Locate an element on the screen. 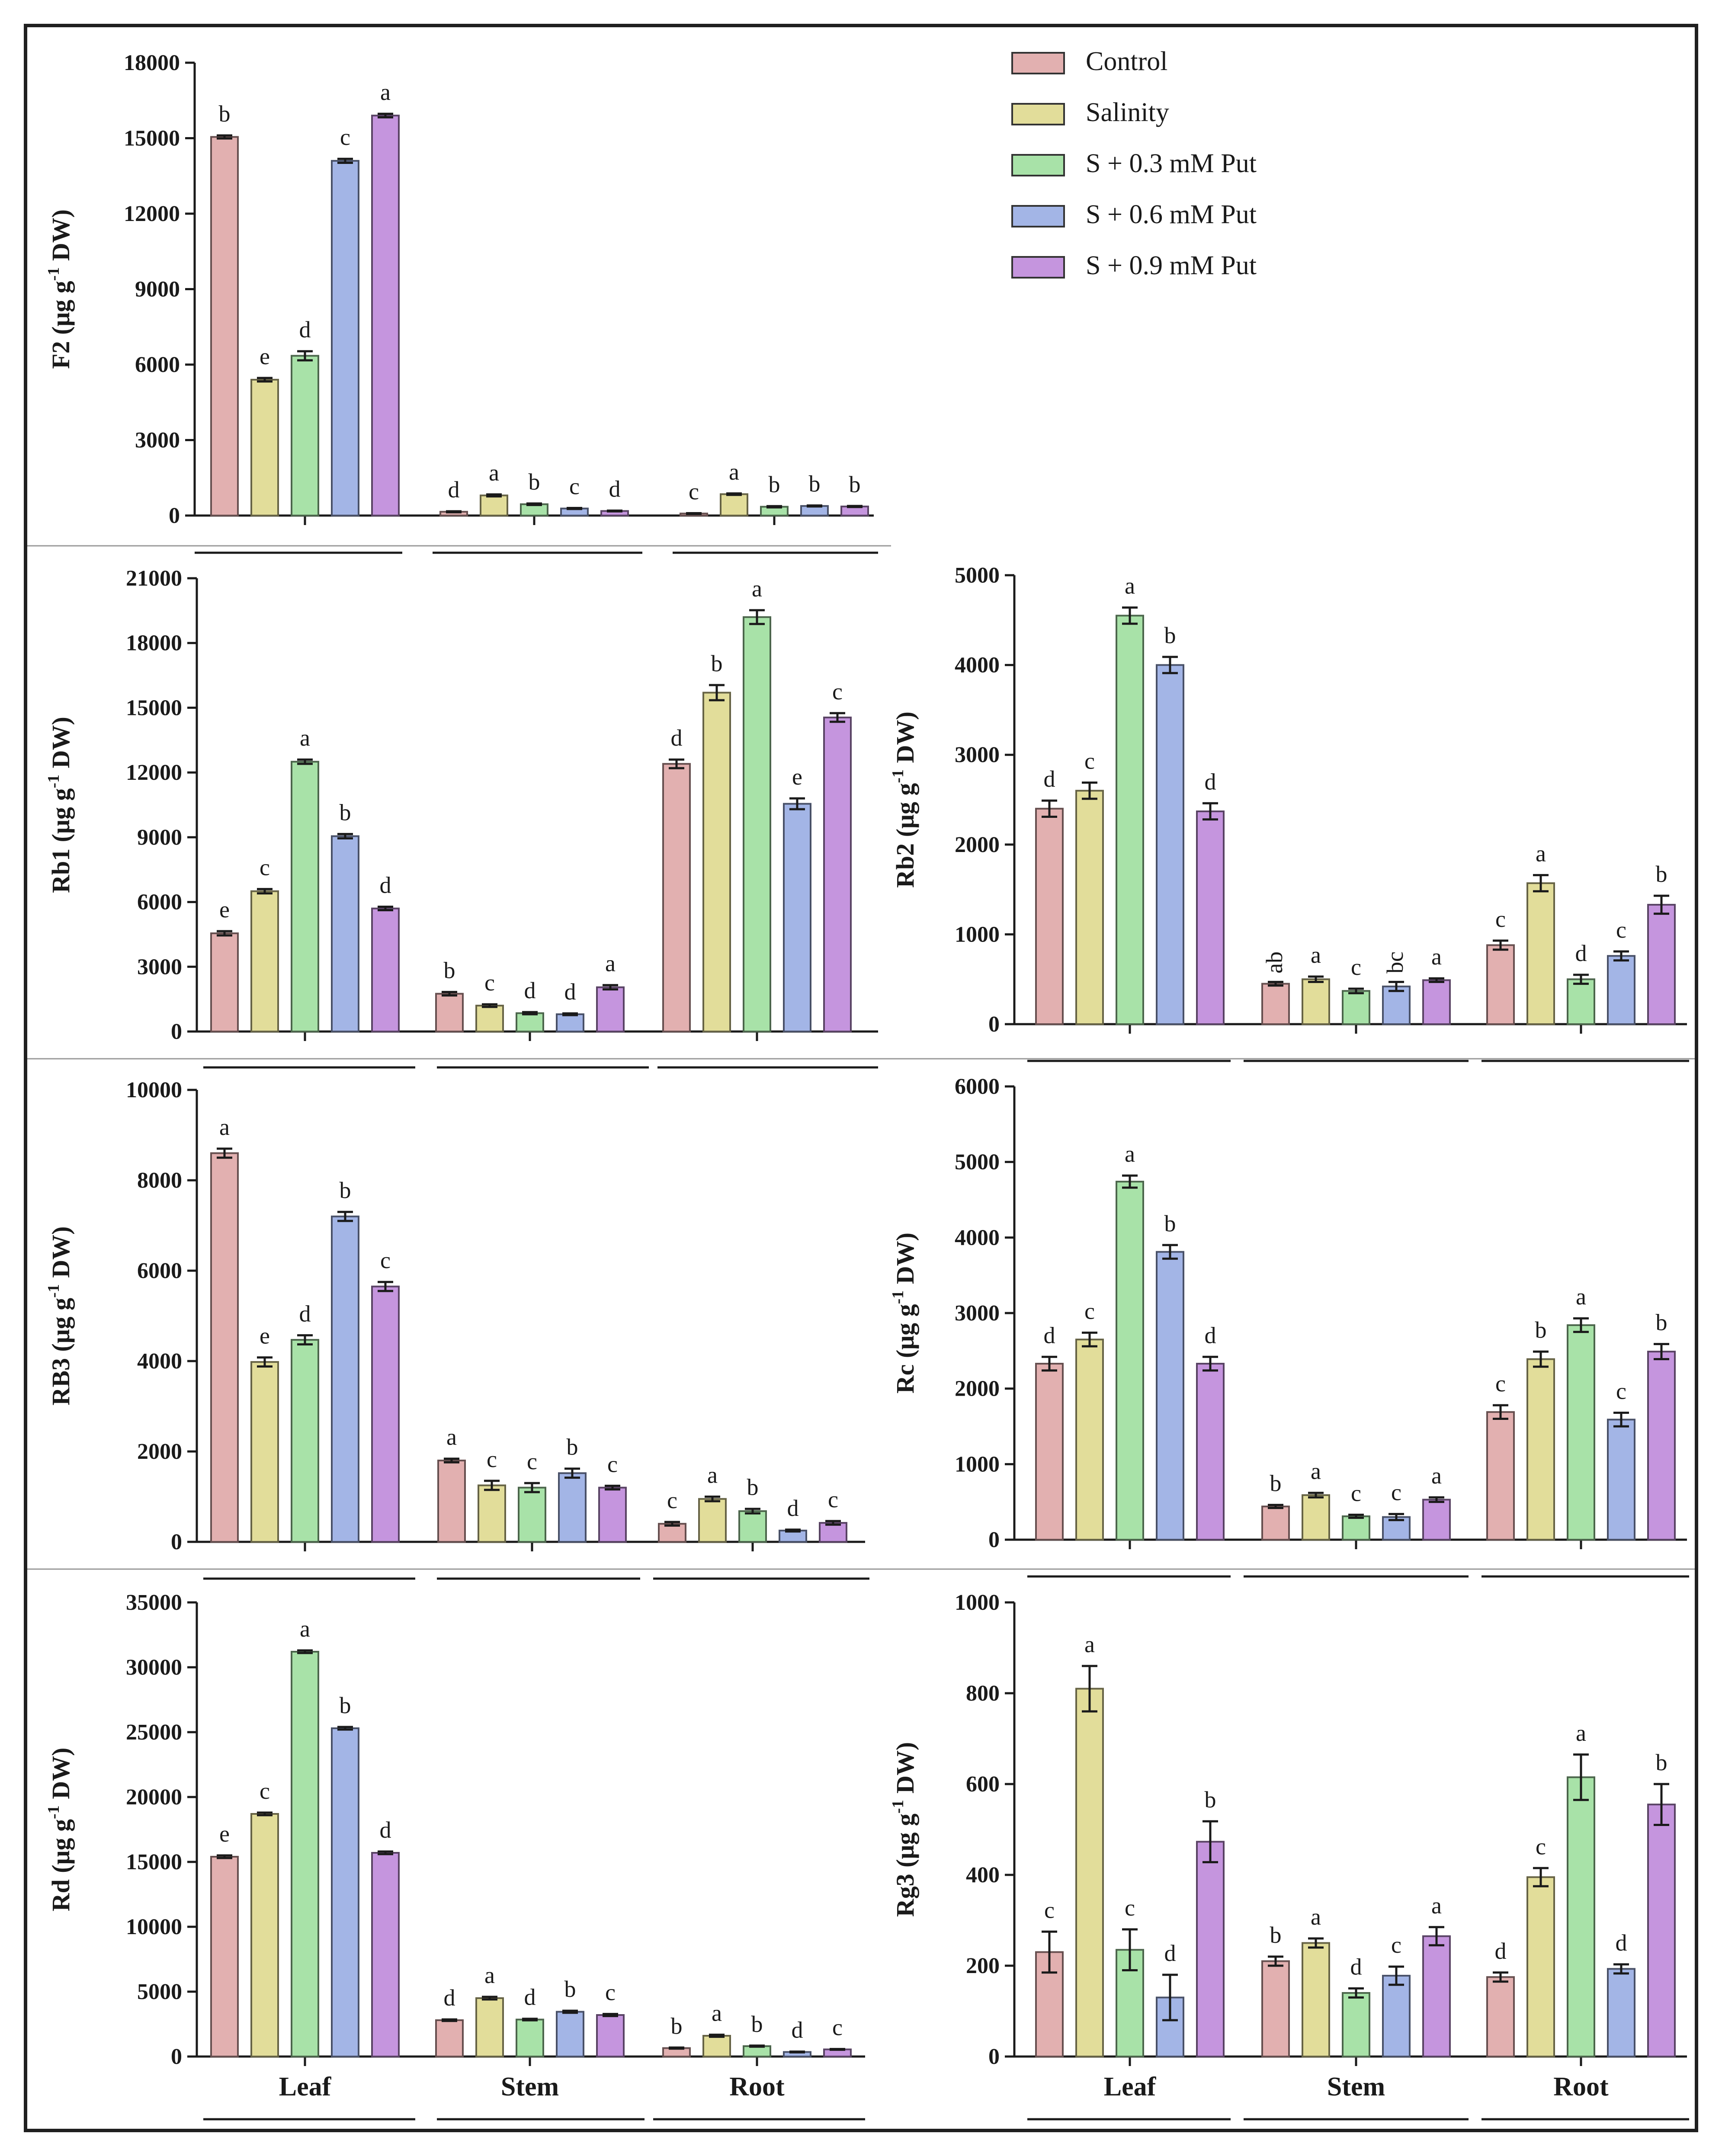  group-label: Stem is located at coordinates (1356, 2087).